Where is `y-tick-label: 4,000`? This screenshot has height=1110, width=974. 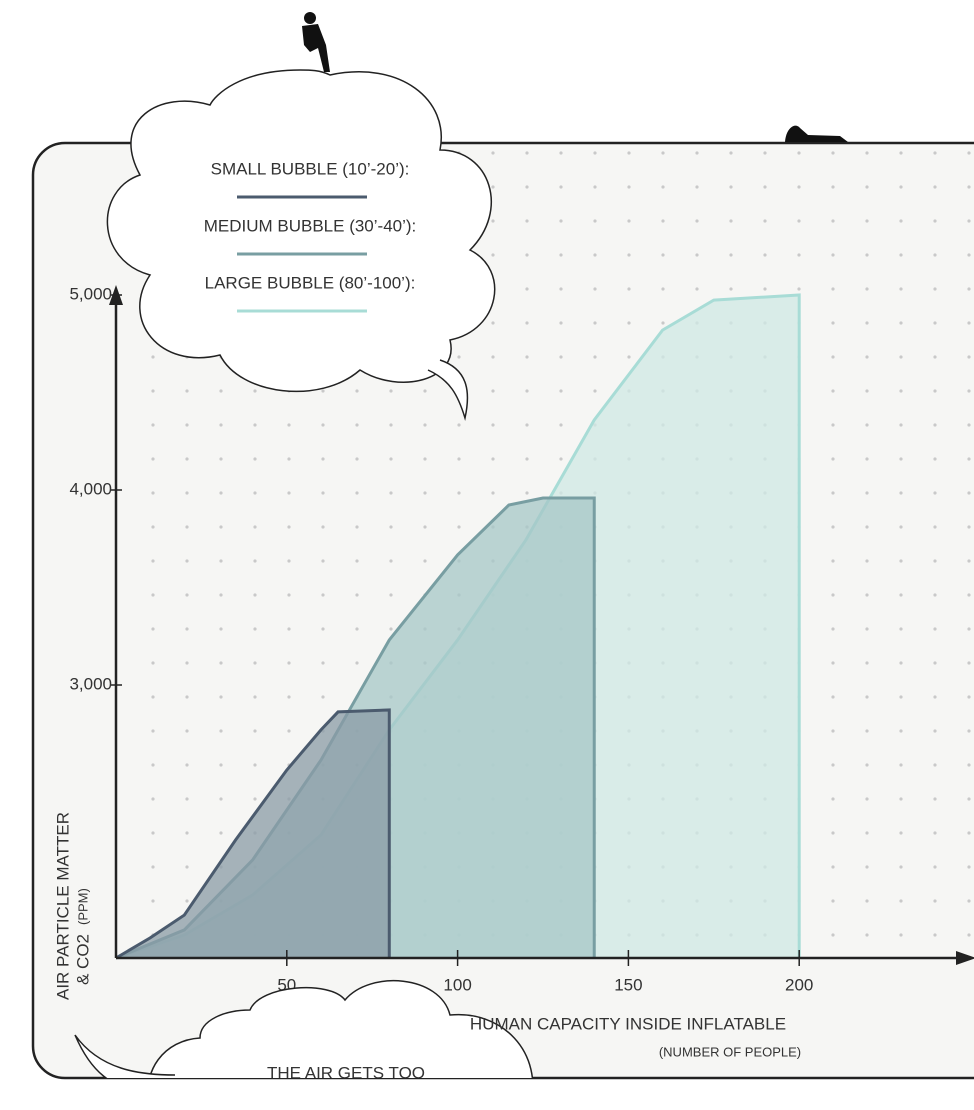 y-tick-label: 4,000 is located at coordinates (90, 488).